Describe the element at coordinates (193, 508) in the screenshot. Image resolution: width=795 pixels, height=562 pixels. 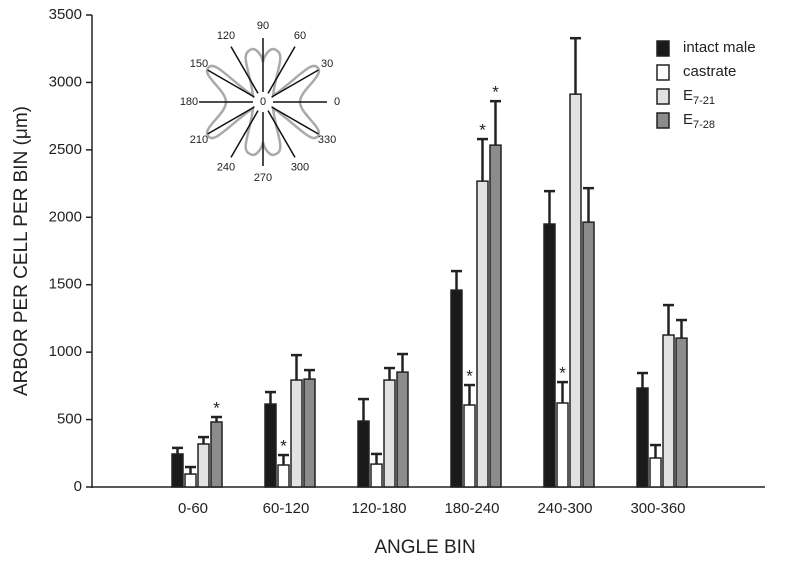
I see `x-tick-label: 0-60` at that location.